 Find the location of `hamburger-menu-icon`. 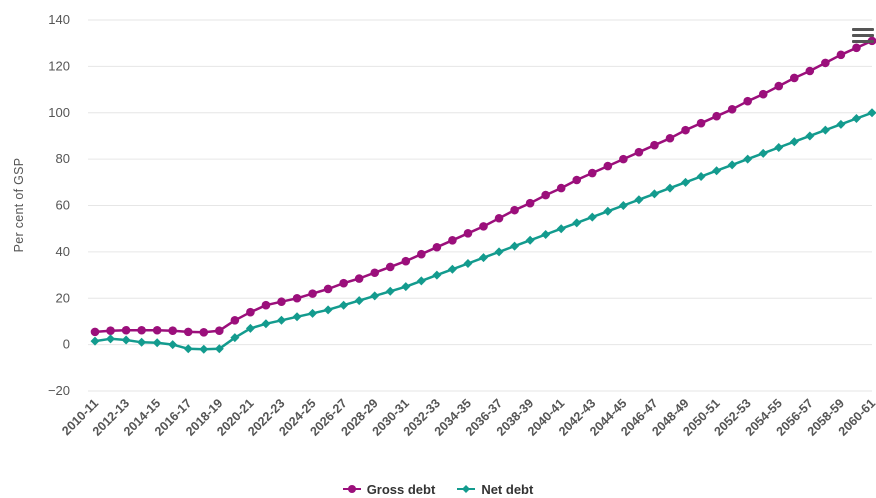

hamburger-menu-icon is located at coordinates (863, 36).